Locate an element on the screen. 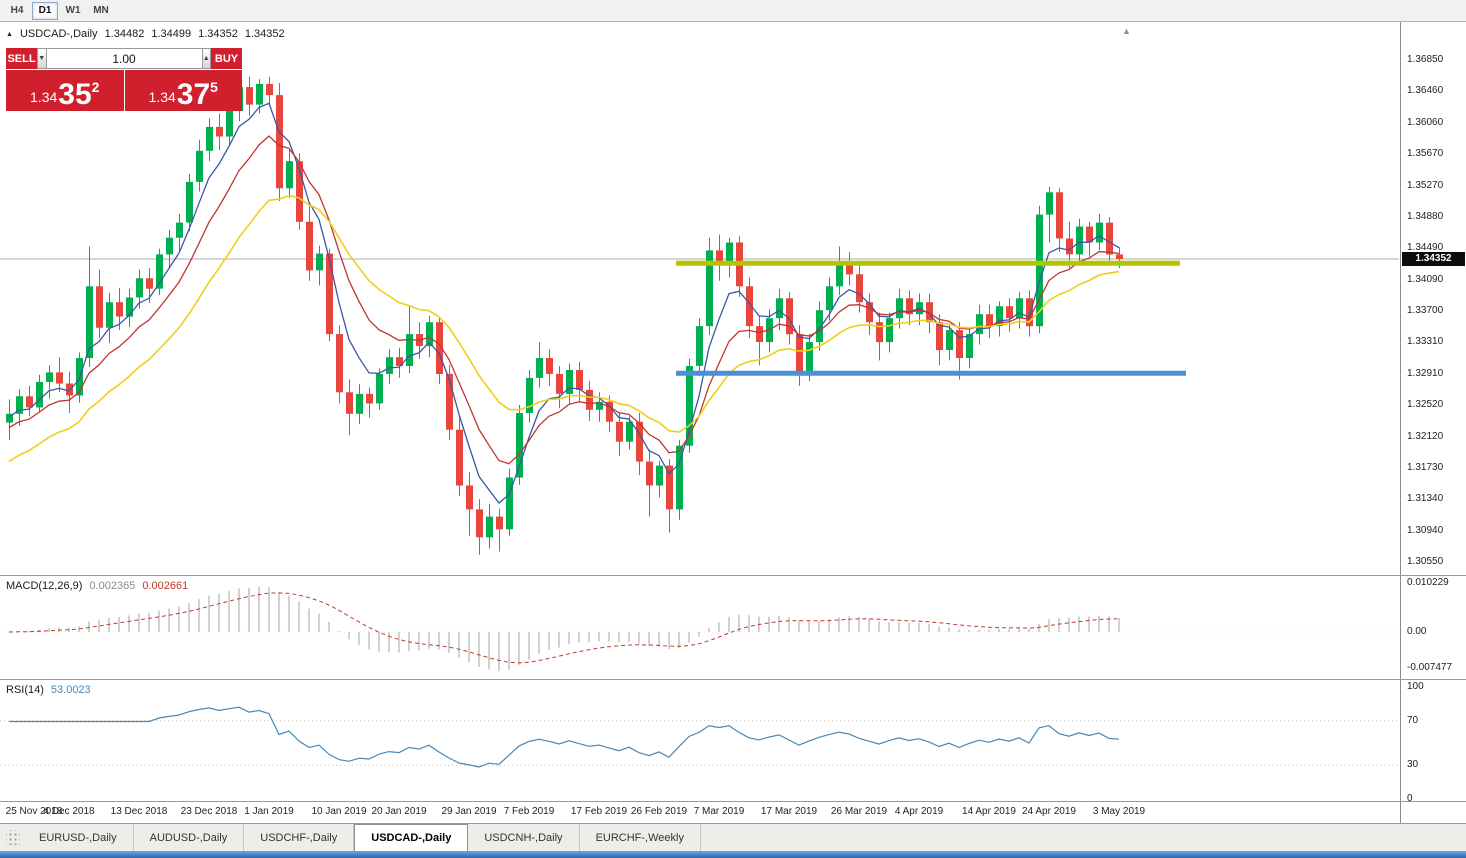  buy-price-pipette: 5 is located at coordinates (214, 87).